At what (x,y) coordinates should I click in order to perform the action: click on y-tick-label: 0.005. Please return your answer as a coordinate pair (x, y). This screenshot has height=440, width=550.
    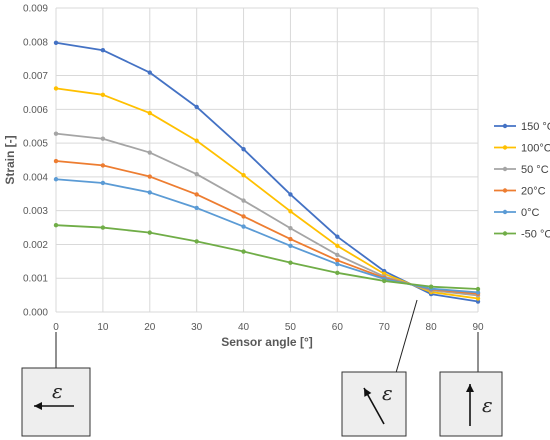
    Looking at the image, I should click on (35, 144).